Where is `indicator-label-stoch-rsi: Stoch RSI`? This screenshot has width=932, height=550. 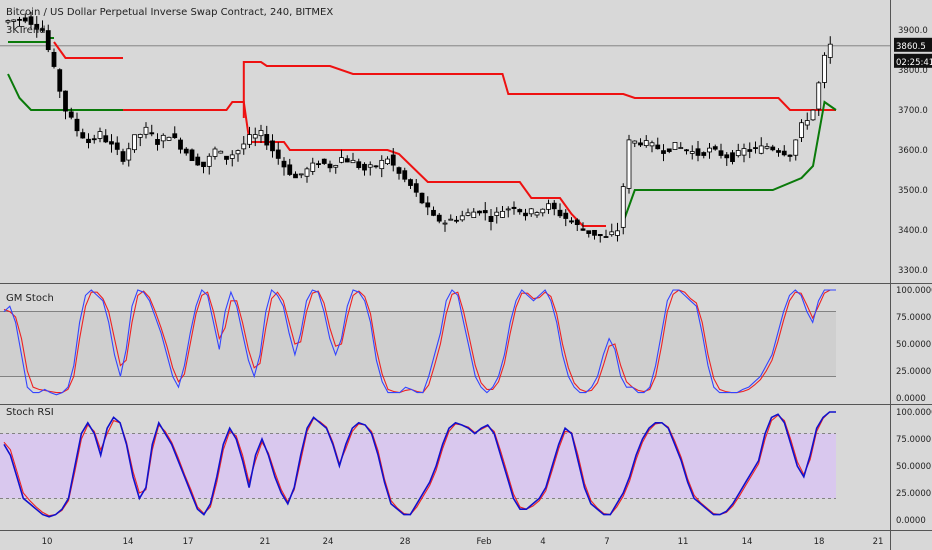 indicator-label-stoch-rsi: Stoch RSI is located at coordinates (30, 412).